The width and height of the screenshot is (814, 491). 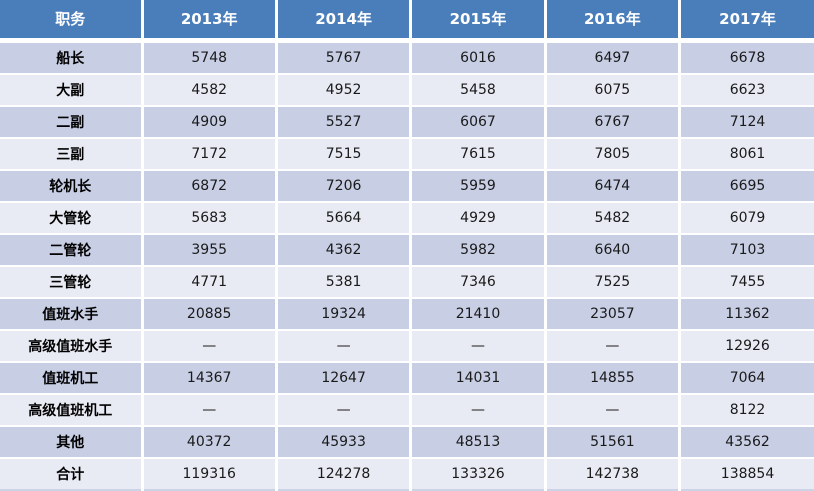 I want to click on column-header-year: 2015年, so click(x=478, y=21).